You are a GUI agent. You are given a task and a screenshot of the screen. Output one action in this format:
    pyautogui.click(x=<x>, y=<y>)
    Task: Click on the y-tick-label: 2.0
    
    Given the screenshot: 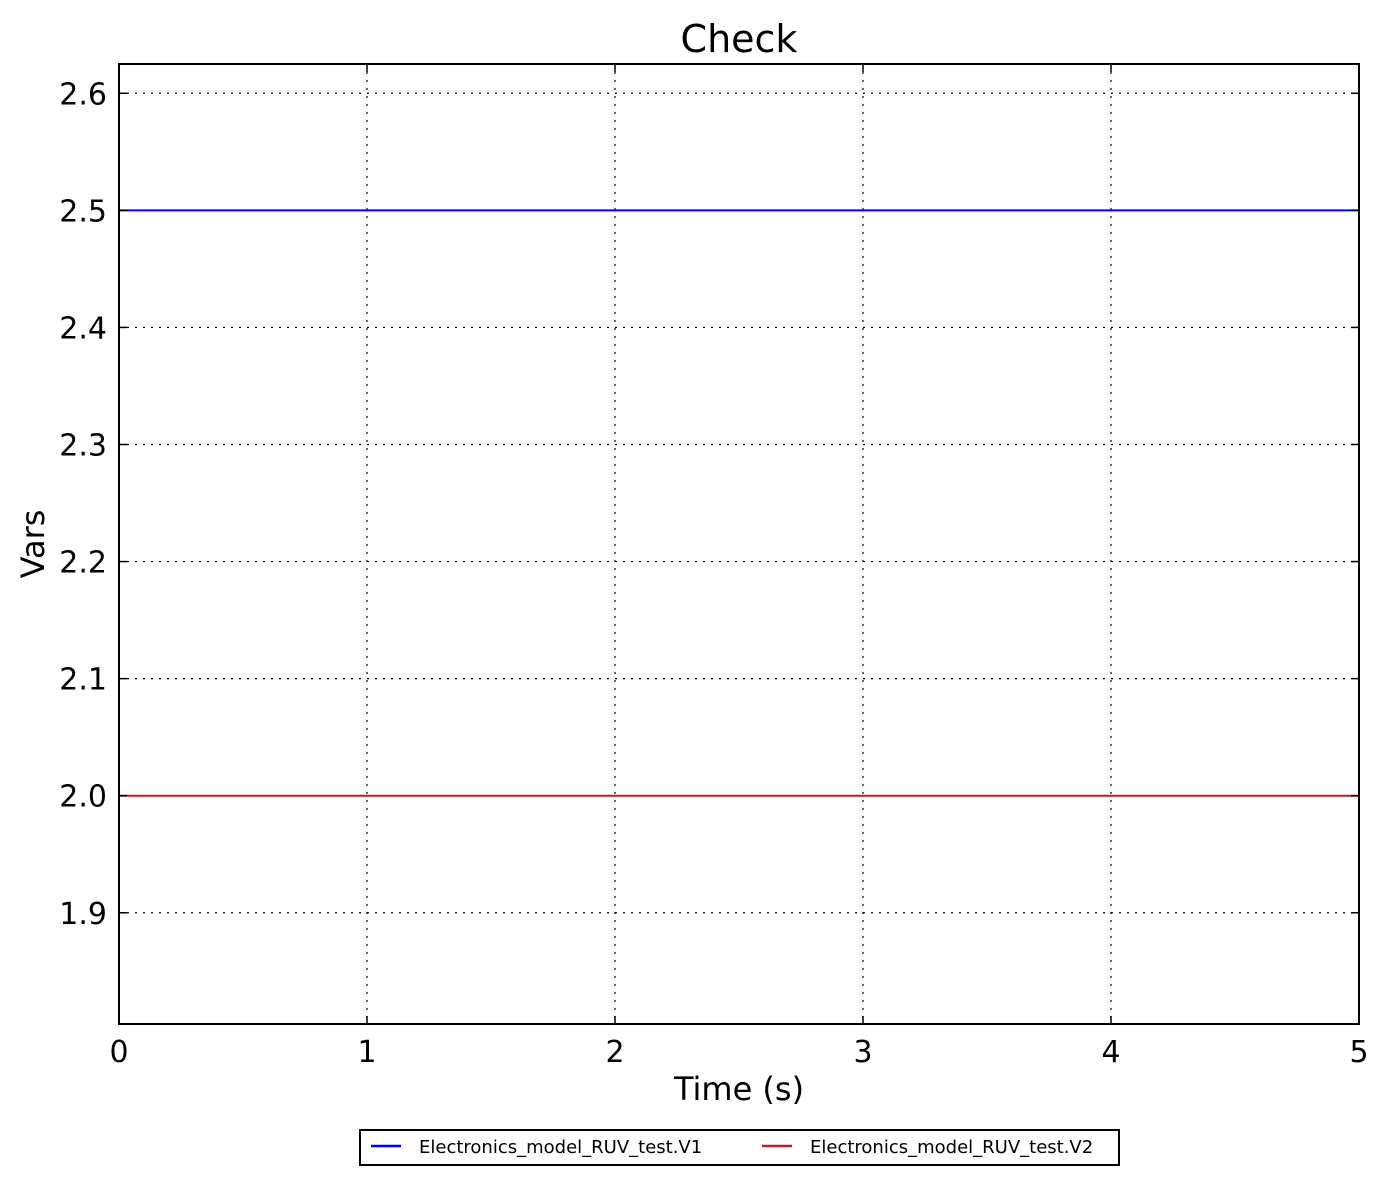 What is the action you would take?
    pyautogui.click(x=83, y=797)
    